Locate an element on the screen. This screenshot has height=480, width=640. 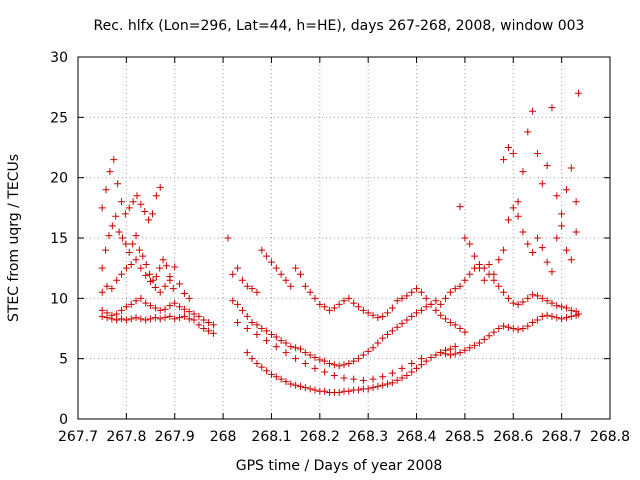
x-tick-label: 268.8 is located at coordinates (610, 437).